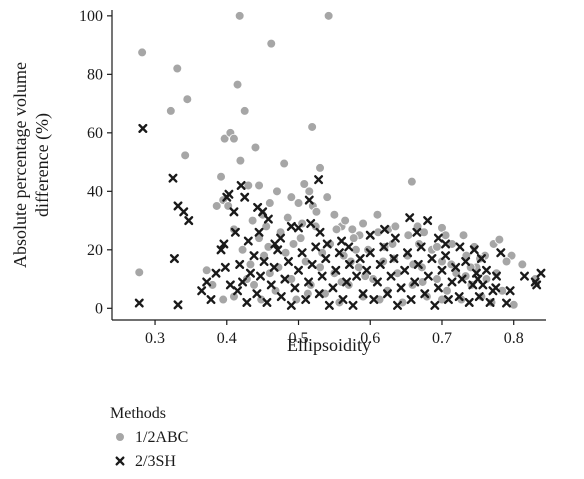 The width and height of the screenshot is (584, 479). What do you see at coordinates (95, 250) in the screenshot?
I see `y-tick-label: 20` at bounding box center [95, 250].